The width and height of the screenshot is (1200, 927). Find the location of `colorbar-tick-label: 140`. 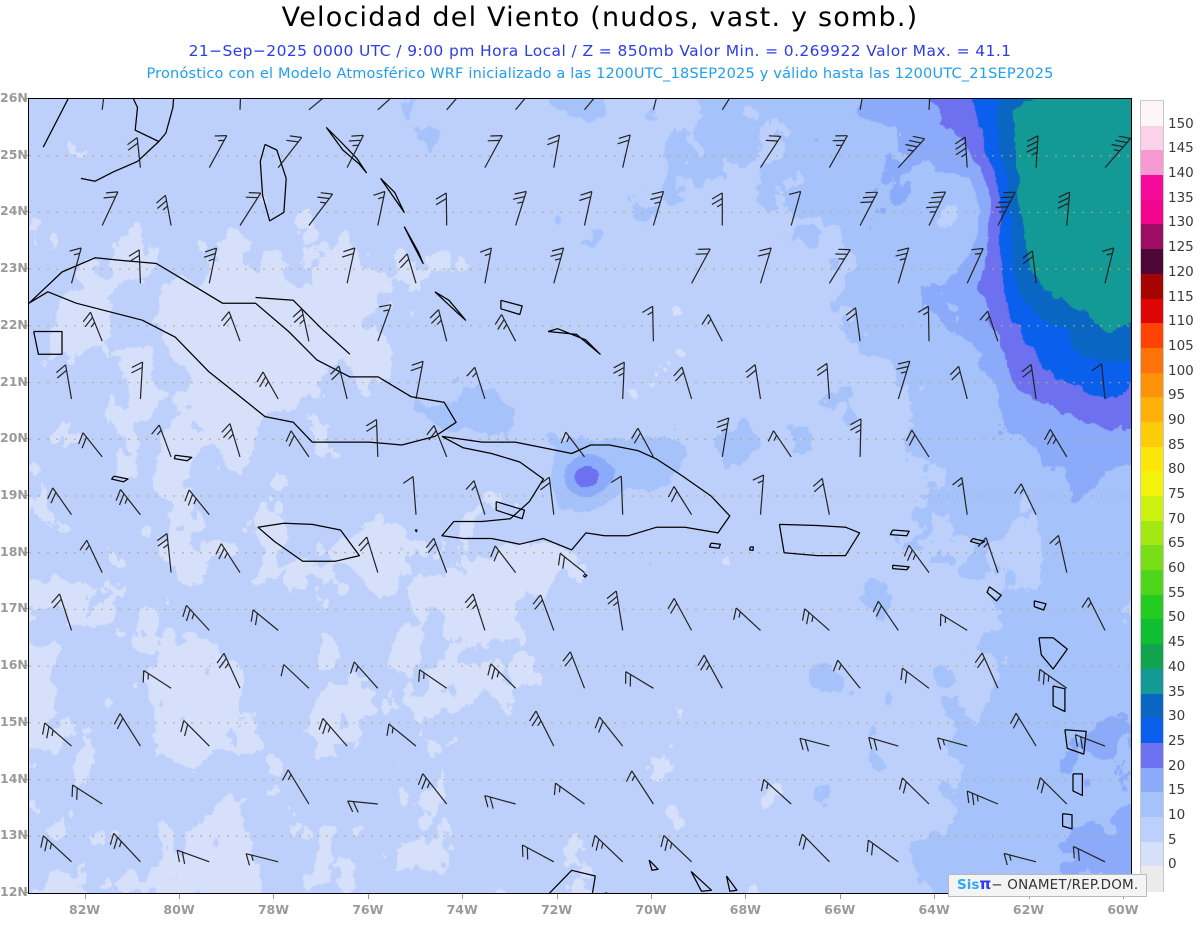

colorbar-tick-label: 140 is located at coordinates (1181, 173).